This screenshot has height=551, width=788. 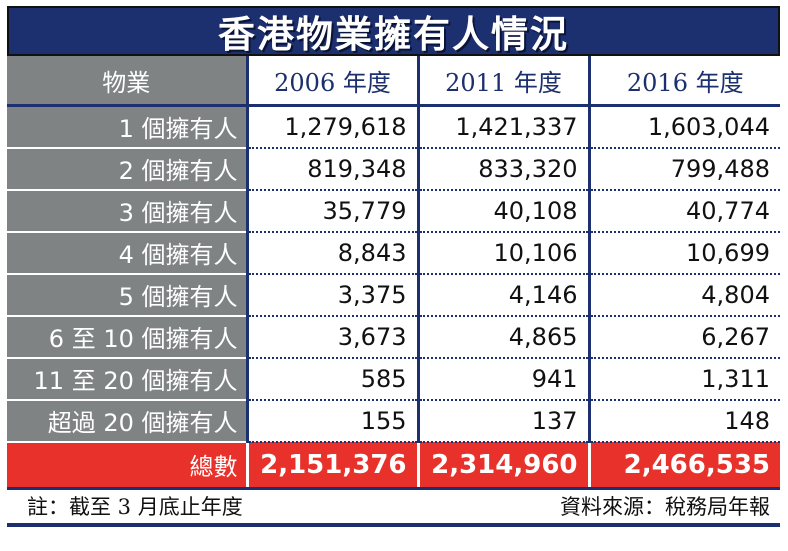 I want to click on title-bar: 香港物業擁有人情況, so click(x=393, y=31).